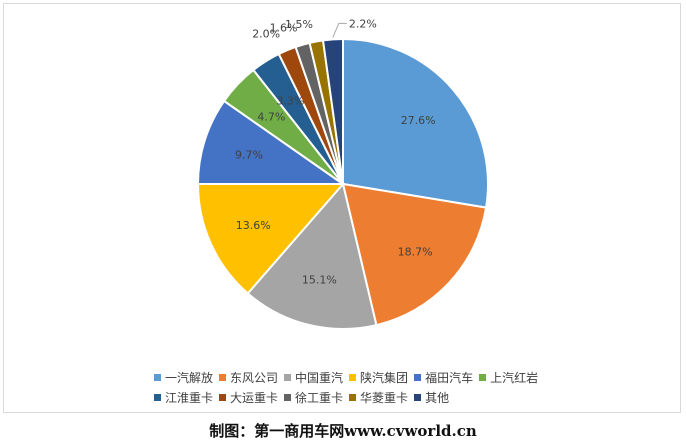 The image size is (686, 444). I want to click on legend-item: 陕汽集团, so click(378, 377).